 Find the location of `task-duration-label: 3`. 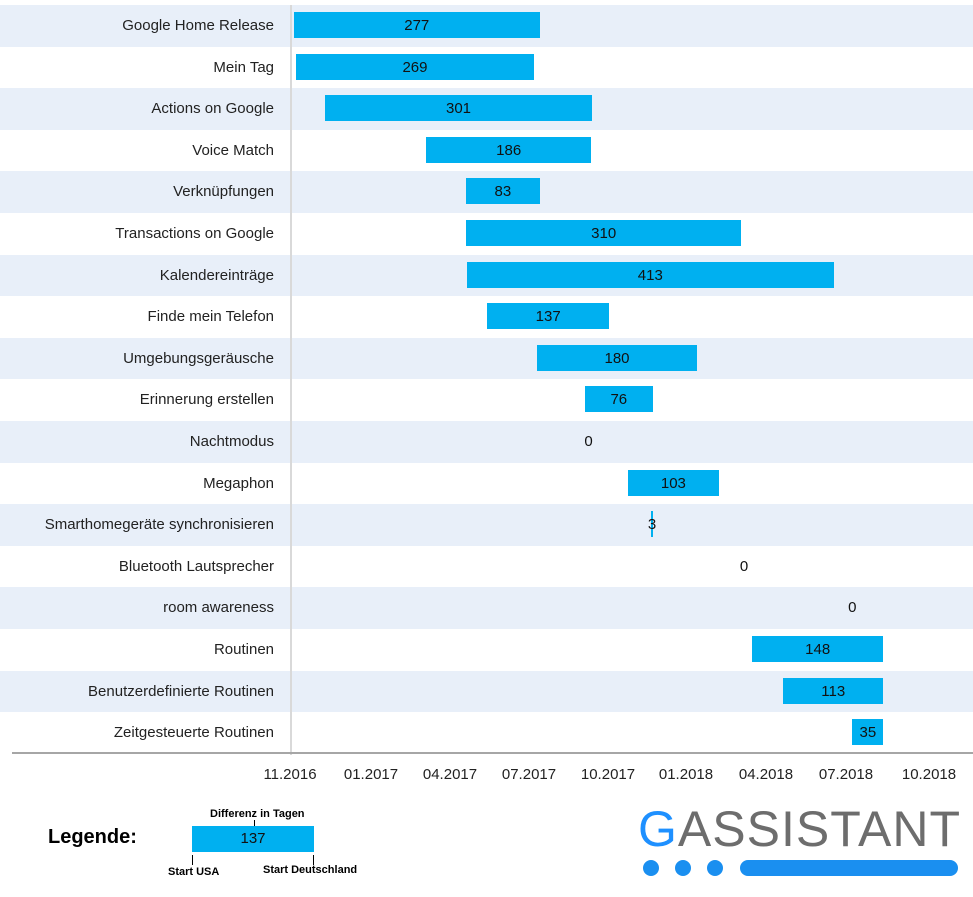

task-duration-label: 3 is located at coordinates (652, 525).